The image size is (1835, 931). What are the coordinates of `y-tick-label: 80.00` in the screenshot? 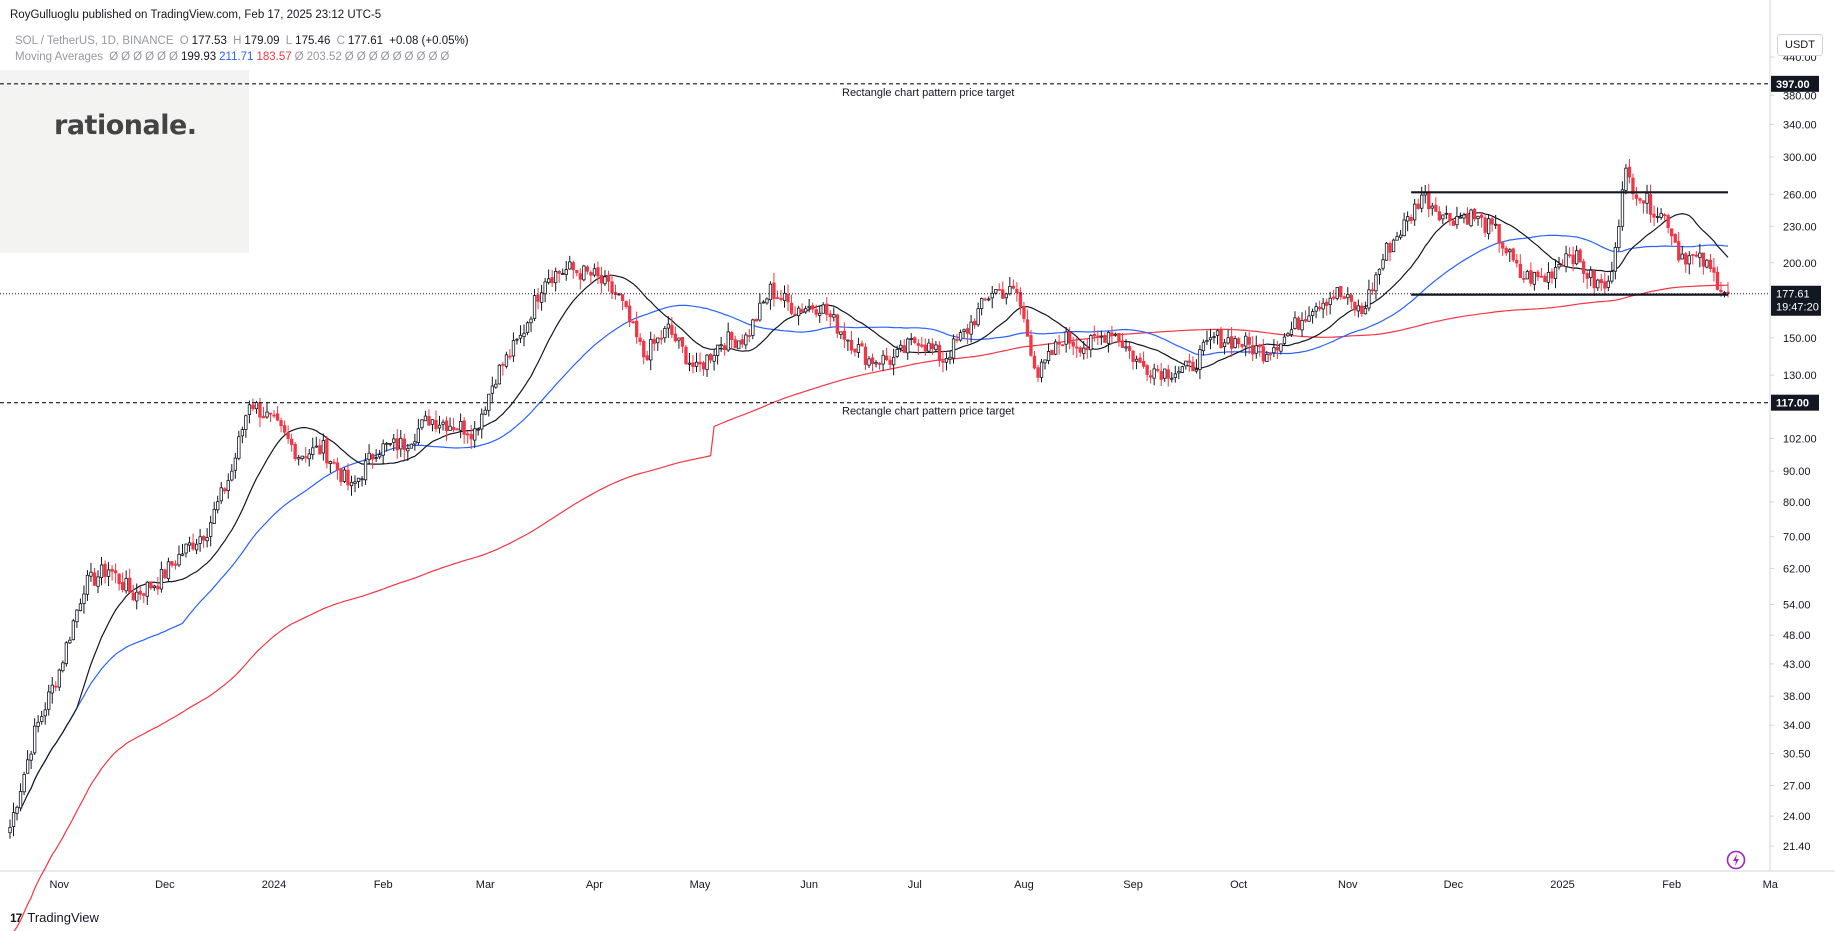 It's located at (1797, 503).